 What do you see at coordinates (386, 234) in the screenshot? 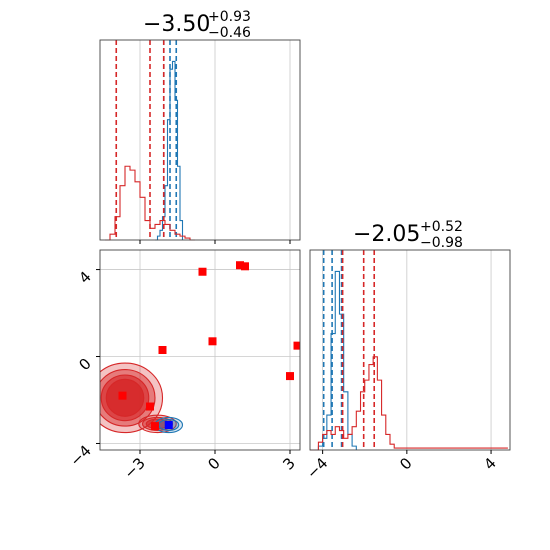
I see `panel-3-title-value: −2.05` at bounding box center [386, 234].